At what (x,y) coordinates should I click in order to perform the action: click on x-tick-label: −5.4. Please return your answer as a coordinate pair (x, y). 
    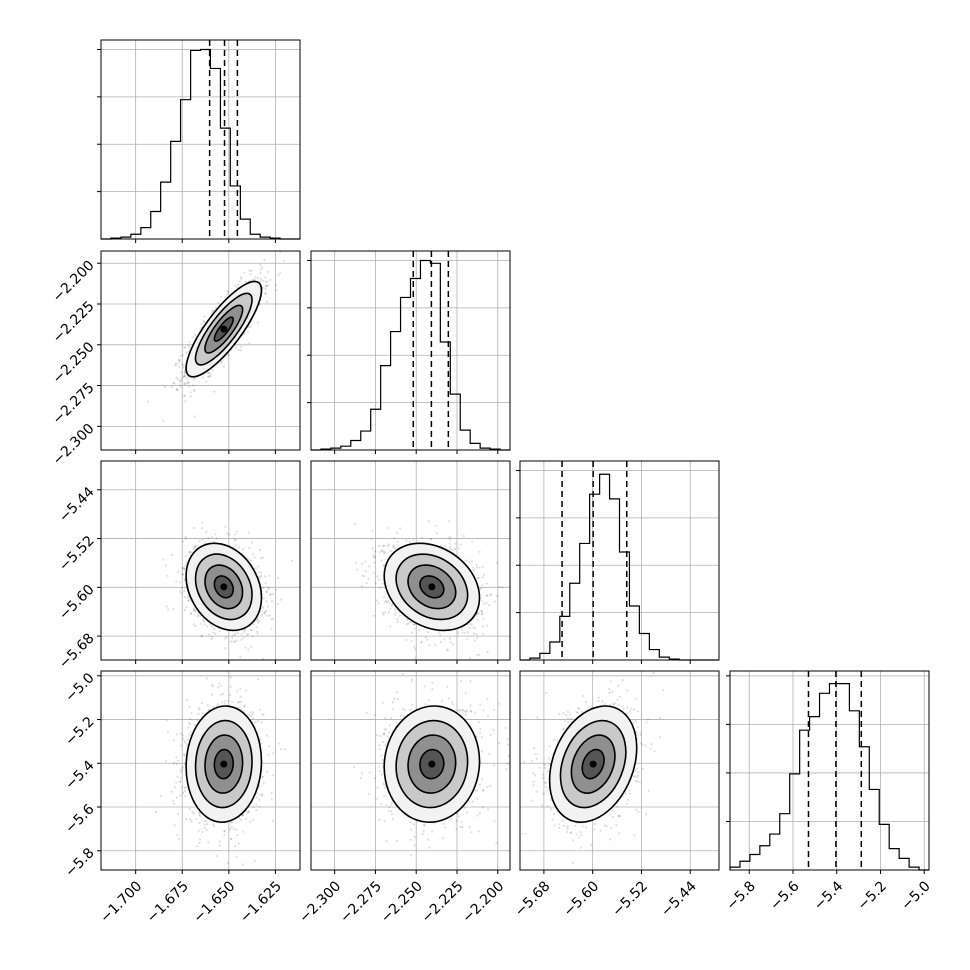
    Looking at the image, I should click on (828, 895).